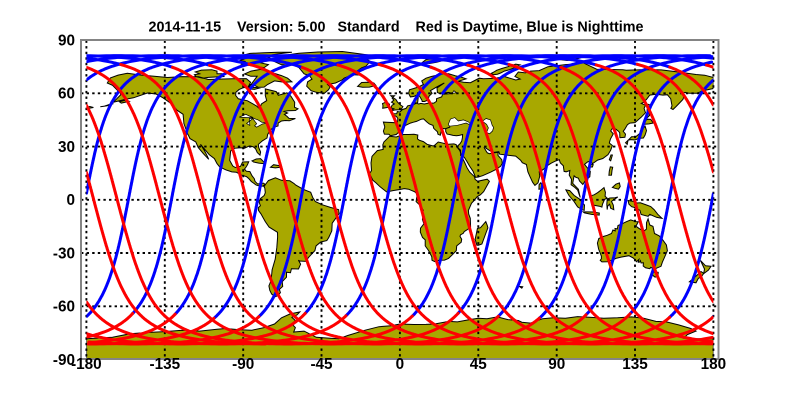 Image resolution: width=800 pixels, height=400 pixels. I want to click on svg-text: 135, so click(635, 364).